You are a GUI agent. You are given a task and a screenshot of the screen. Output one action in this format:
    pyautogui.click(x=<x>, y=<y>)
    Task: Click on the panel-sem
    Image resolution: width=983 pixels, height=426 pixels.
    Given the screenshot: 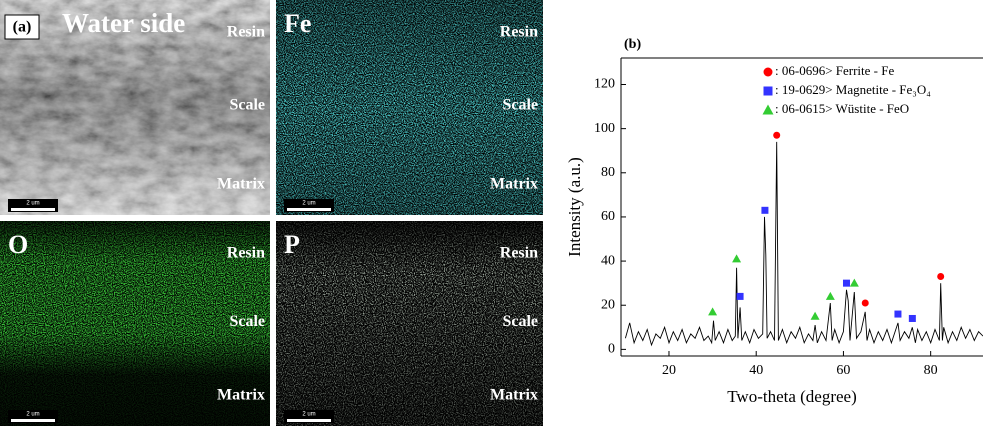 What is the action you would take?
    pyautogui.click(x=135, y=107)
    